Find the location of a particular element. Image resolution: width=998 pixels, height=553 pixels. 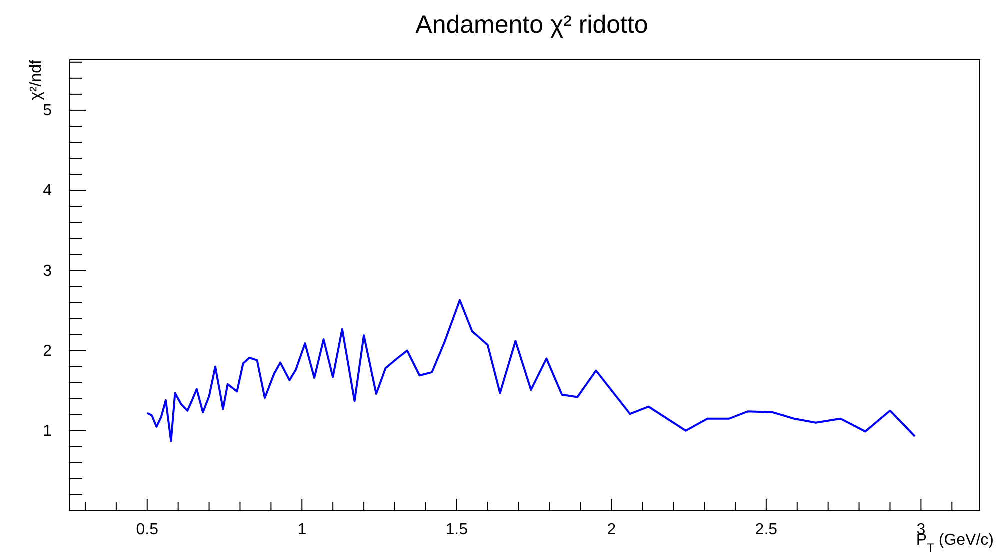

y-tick-label: 1 is located at coordinates (47, 431).